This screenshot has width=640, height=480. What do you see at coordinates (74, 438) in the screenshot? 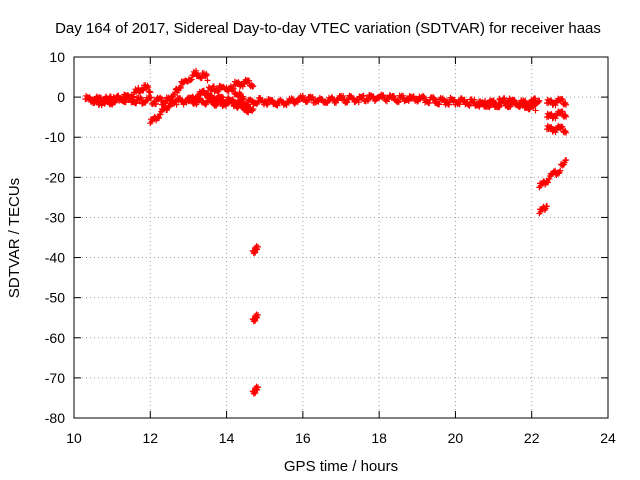
I see `x-tick-label: 10` at bounding box center [74, 438].